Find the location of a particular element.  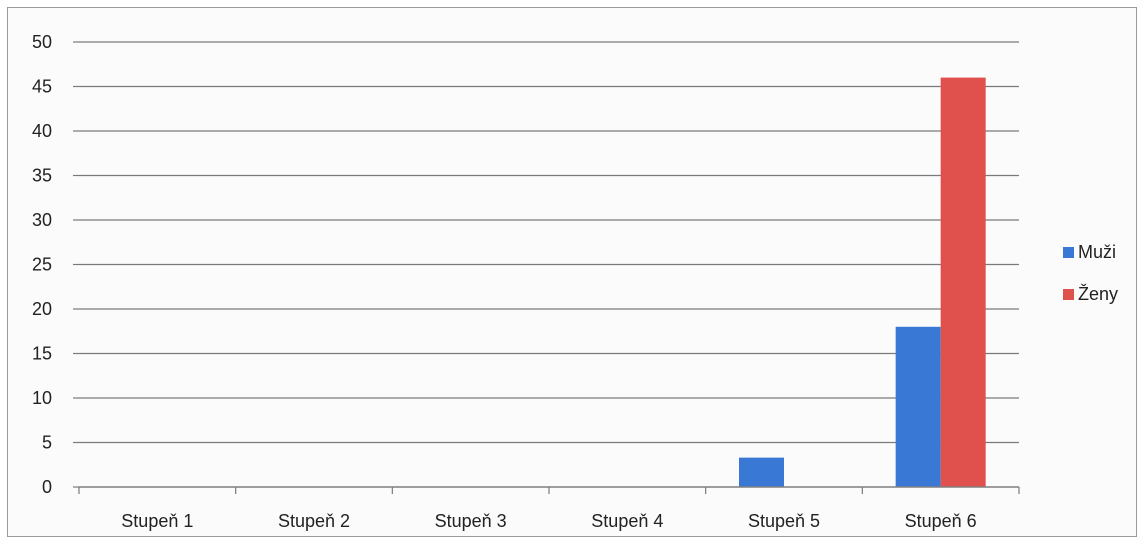

y-tick-label: 5 is located at coordinates (47, 443).